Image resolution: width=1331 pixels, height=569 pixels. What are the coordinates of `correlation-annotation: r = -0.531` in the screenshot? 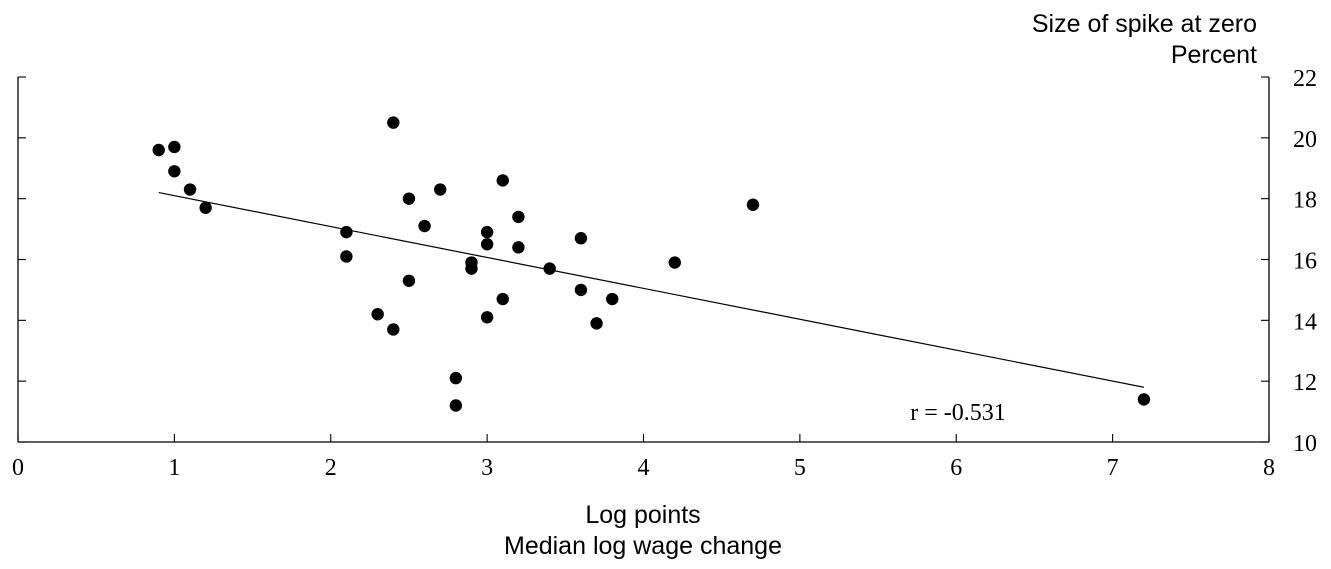 It's located at (958, 413).